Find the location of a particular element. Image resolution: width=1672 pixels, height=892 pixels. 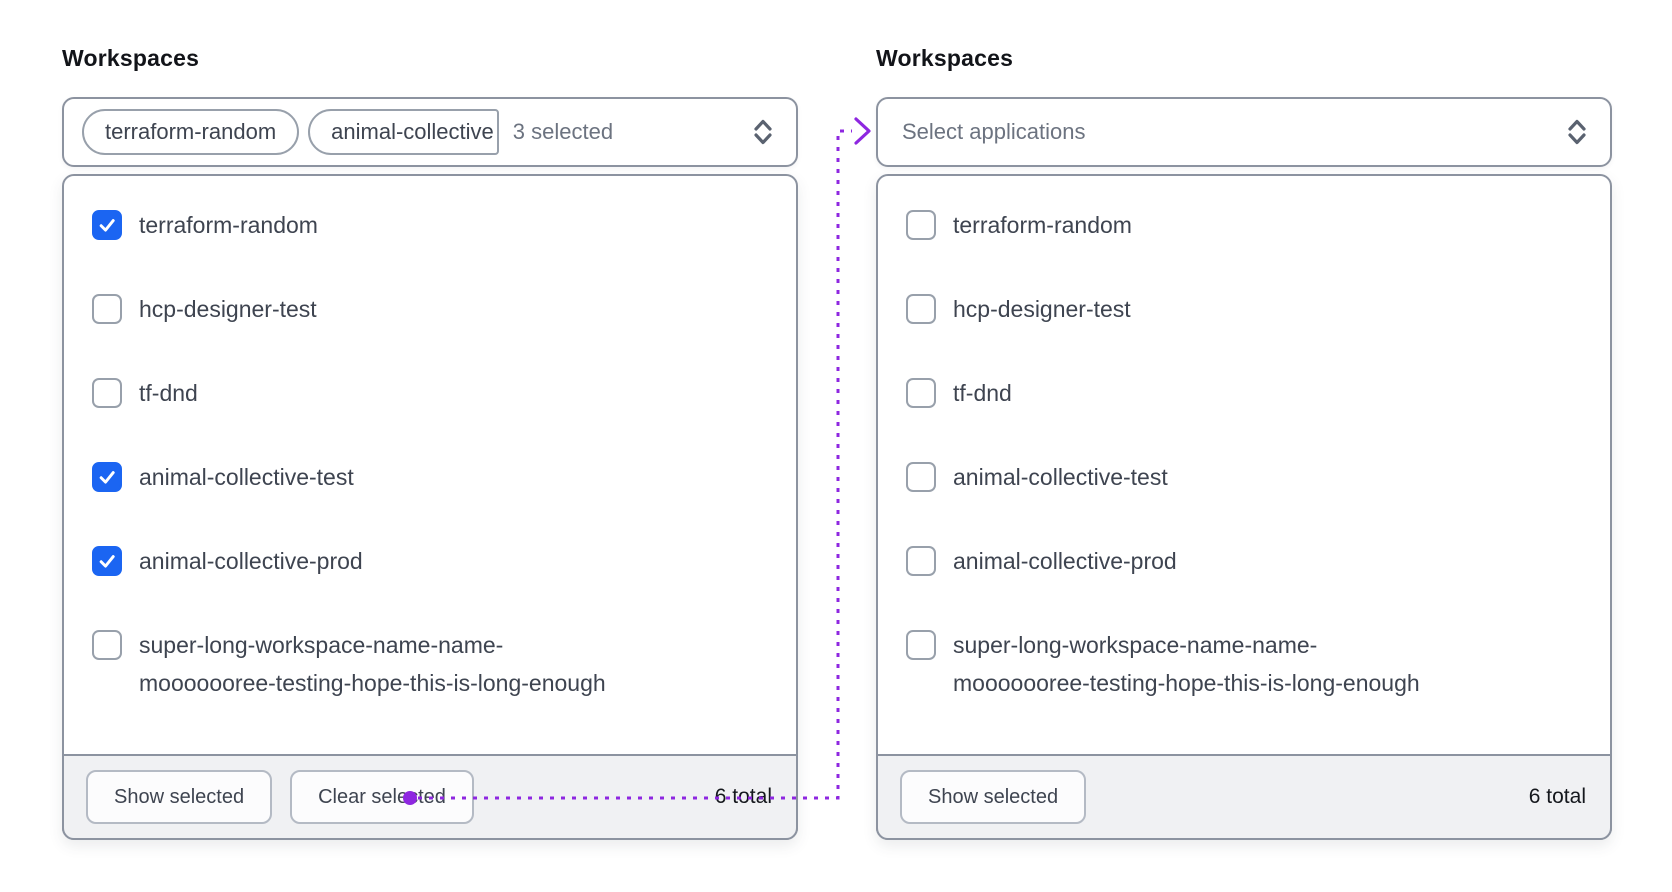

selected-count-text: 3 selected is located at coordinates (563, 131).